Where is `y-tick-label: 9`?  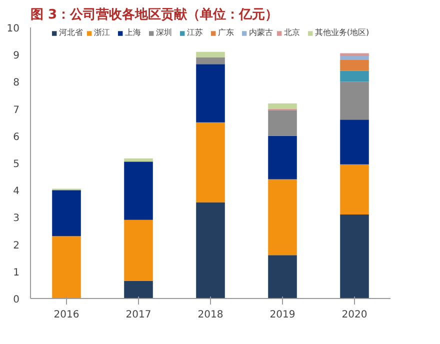
y-tick-label: 9 is located at coordinates (16, 56).